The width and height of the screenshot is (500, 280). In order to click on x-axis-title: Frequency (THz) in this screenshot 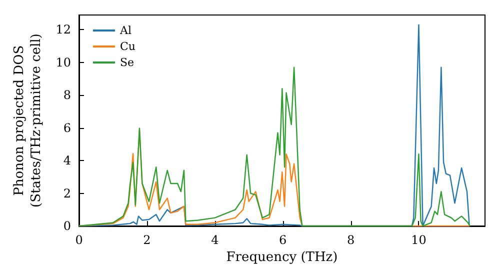, I will do `click(282, 257)`.